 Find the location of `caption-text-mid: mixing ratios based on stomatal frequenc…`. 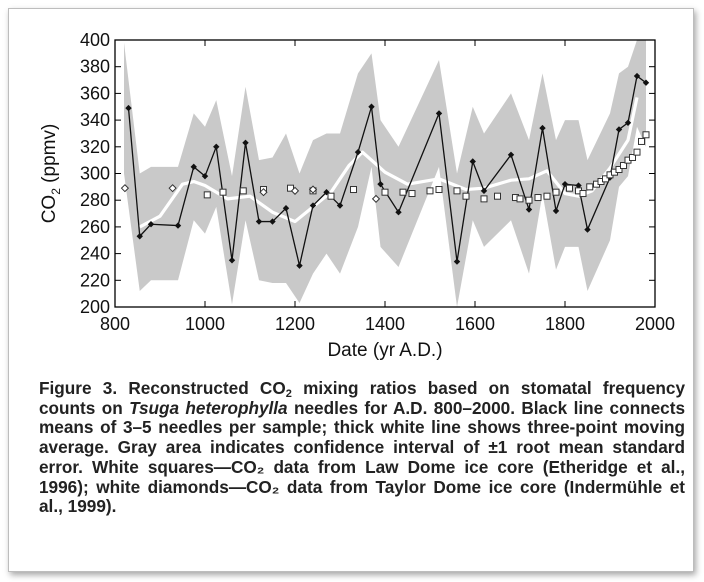

caption-text-mid: mixing ratios based on stomatal frequenc… is located at coordinates (362, 398).